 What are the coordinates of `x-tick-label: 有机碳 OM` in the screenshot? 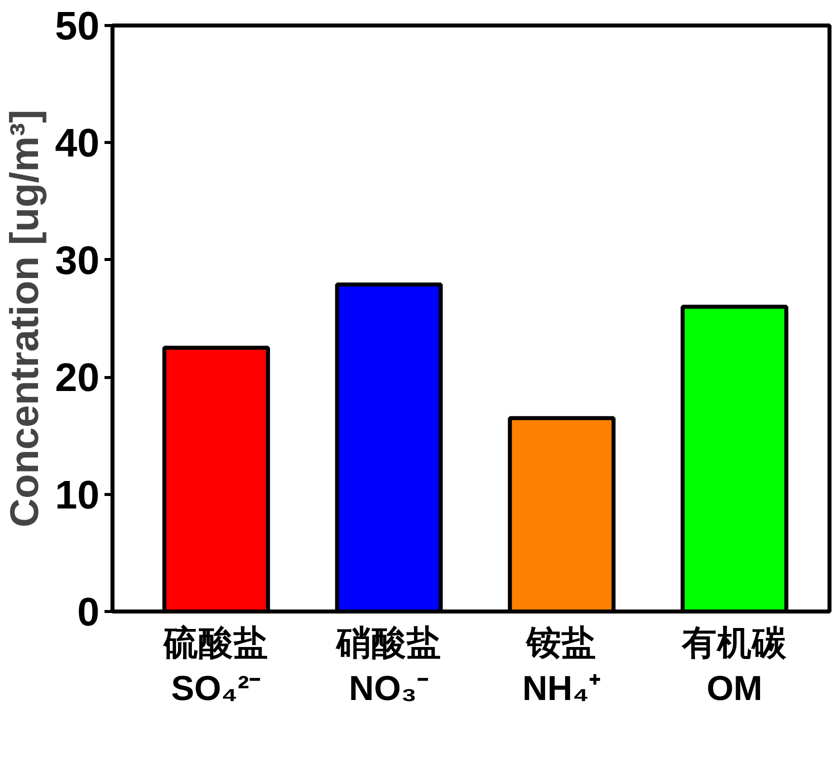 It's located at (734, 666).